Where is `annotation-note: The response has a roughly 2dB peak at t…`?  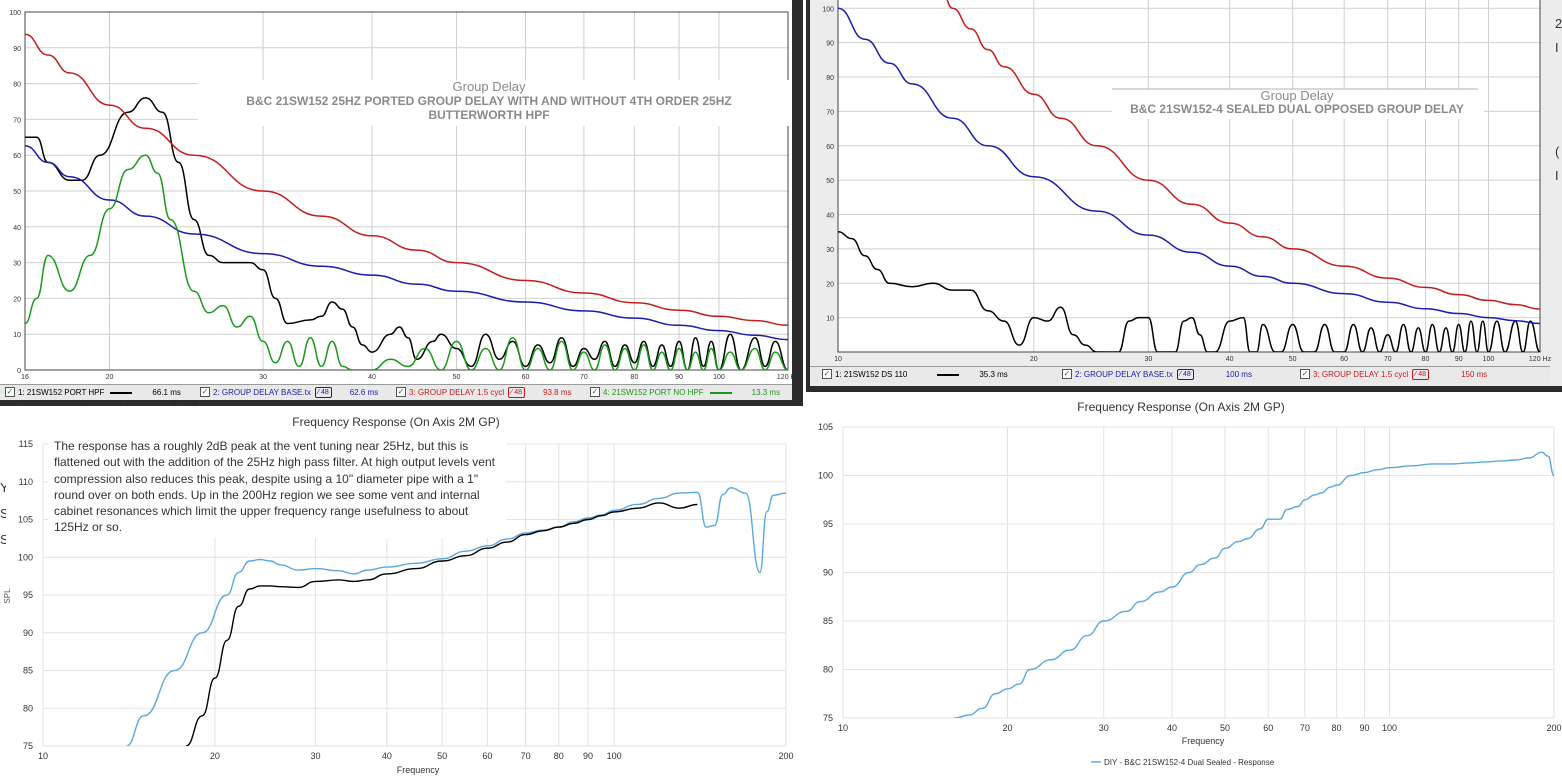 annotation-note: The response has a roughly 2dB peak at t… is located at coordinates (277, 487).